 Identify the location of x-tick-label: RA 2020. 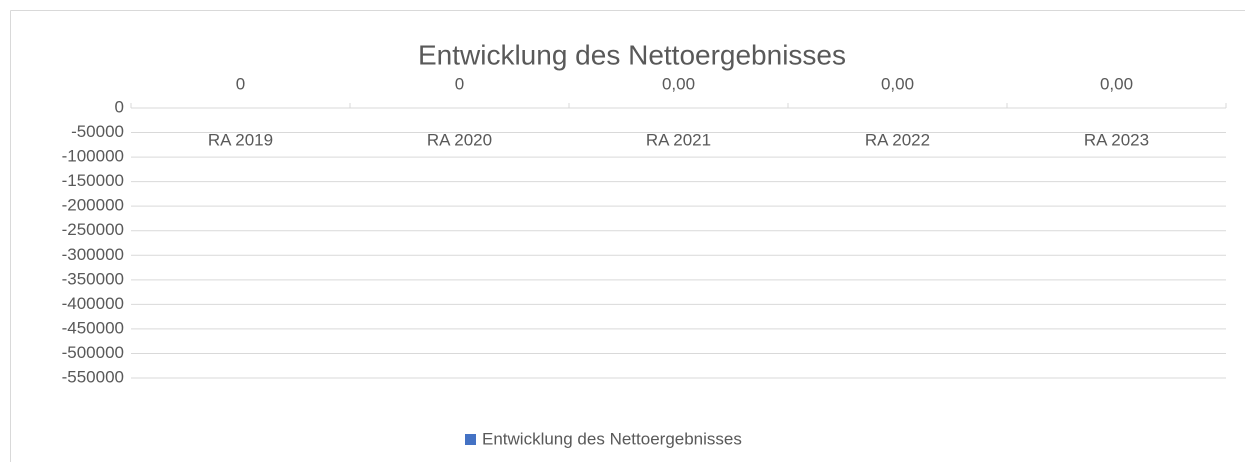
(459, 139).